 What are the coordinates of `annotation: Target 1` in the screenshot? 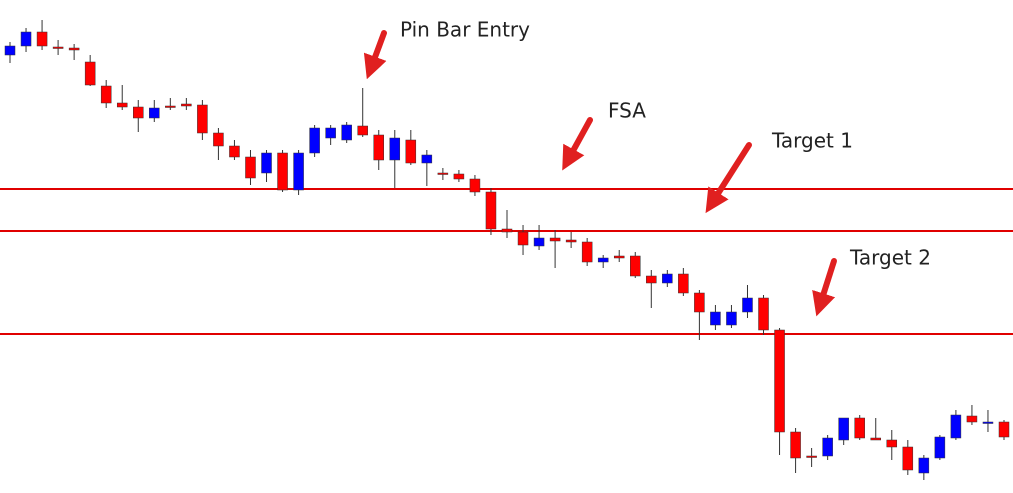 It's located at (812, 141).